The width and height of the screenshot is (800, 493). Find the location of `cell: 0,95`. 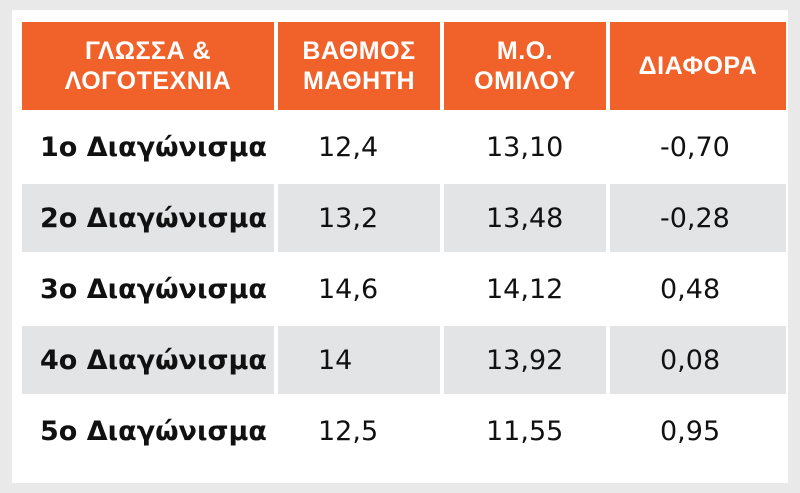

cell: 0,95 is located at coordinates (690, 431).